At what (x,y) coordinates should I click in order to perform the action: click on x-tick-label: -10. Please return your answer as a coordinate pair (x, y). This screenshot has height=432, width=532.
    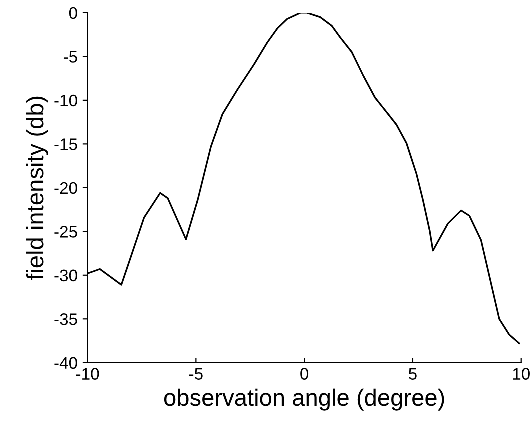
    Looking at the image, I should click on (88, 374).